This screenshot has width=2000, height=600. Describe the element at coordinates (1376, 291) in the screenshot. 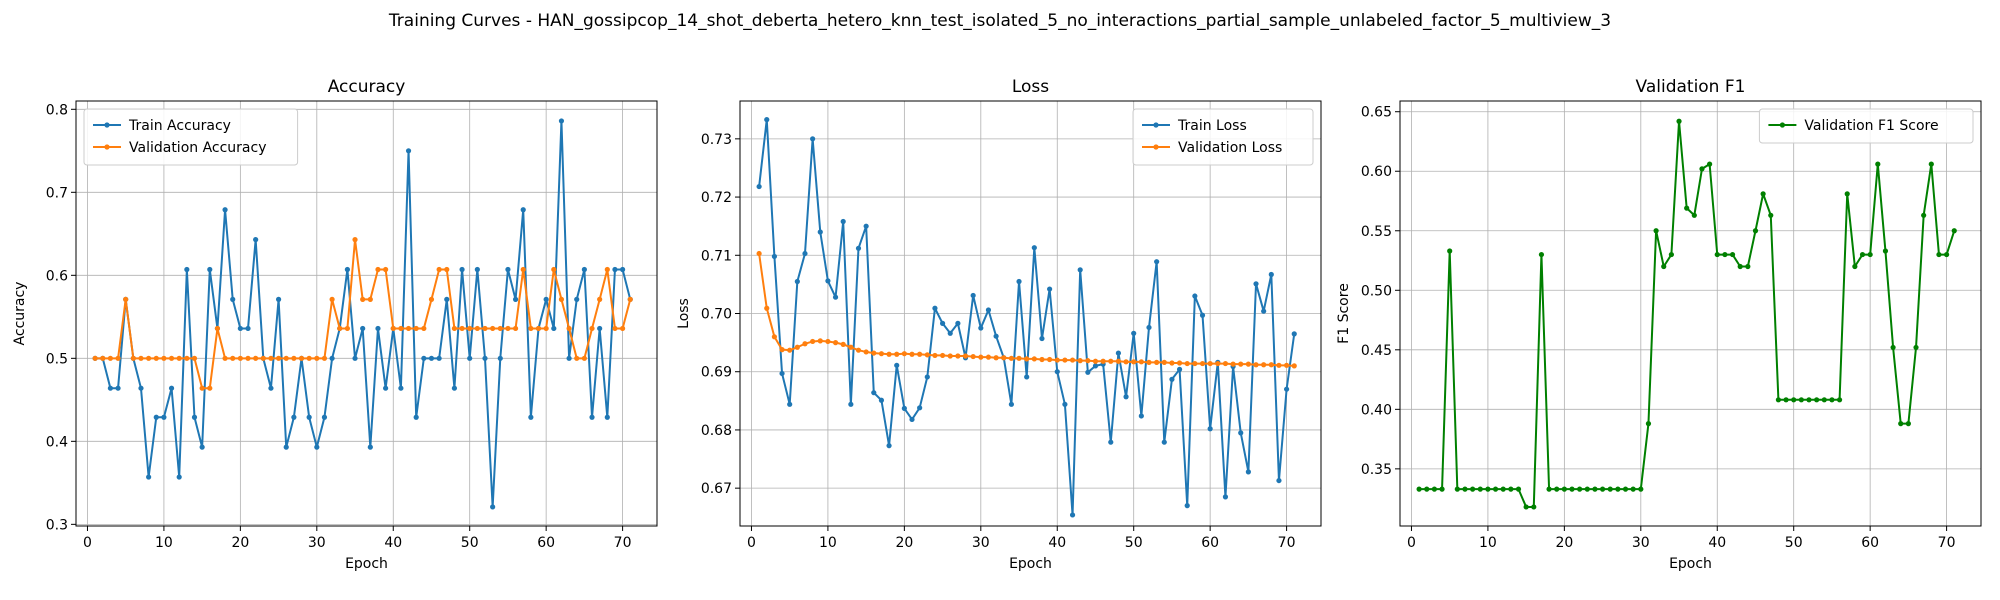

I see `chart-3-y-tick-label: 0.50` at that location.